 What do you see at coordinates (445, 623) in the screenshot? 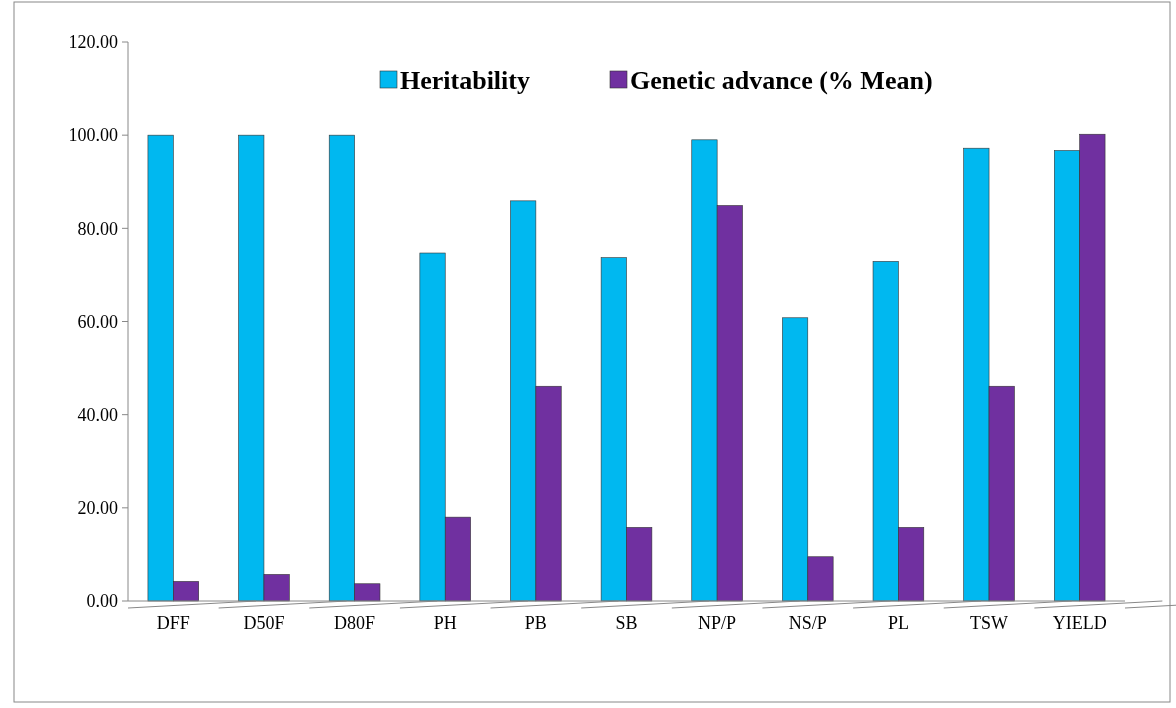
I see `x-tick-label: PH` at bounding box center [445, 623].